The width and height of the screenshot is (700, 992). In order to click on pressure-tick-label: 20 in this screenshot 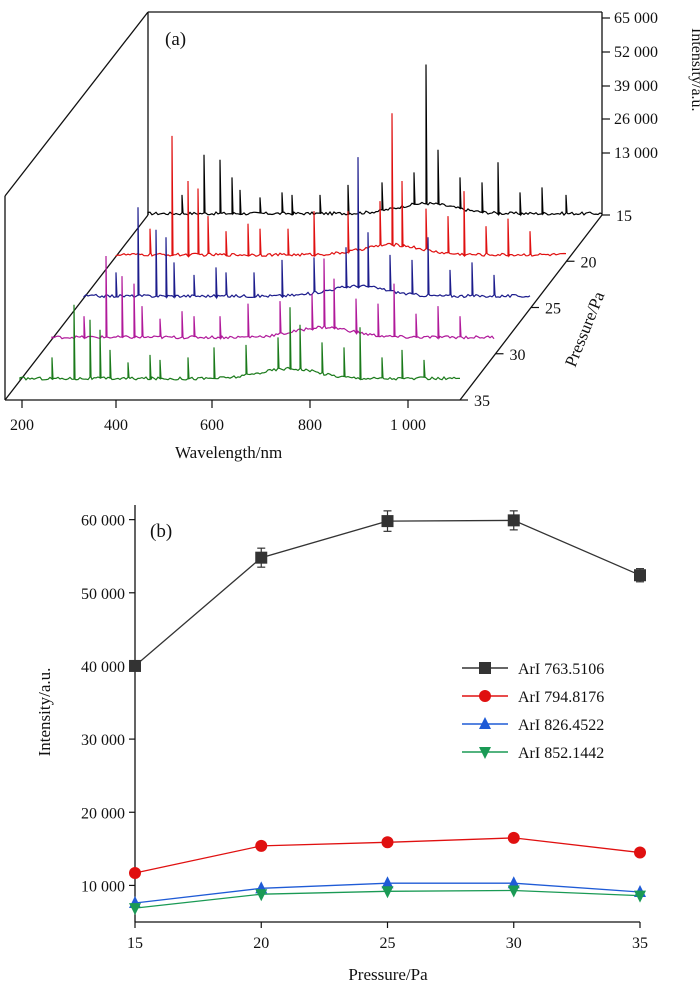, I will do `click(589, 262)`.